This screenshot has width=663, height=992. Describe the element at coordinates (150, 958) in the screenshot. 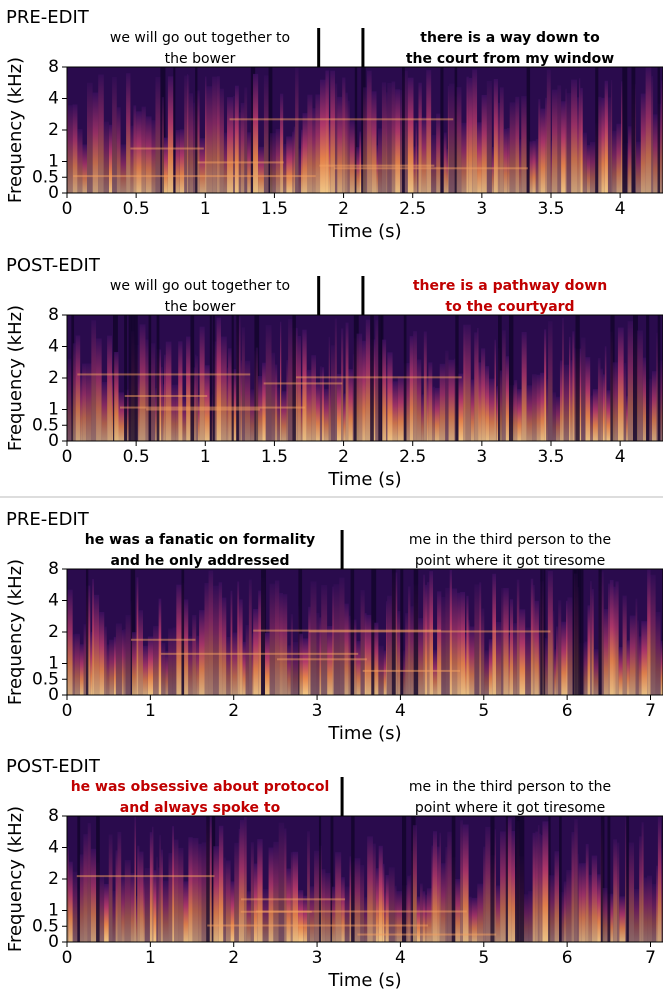

I see `x-tick-label: 1` at that location.